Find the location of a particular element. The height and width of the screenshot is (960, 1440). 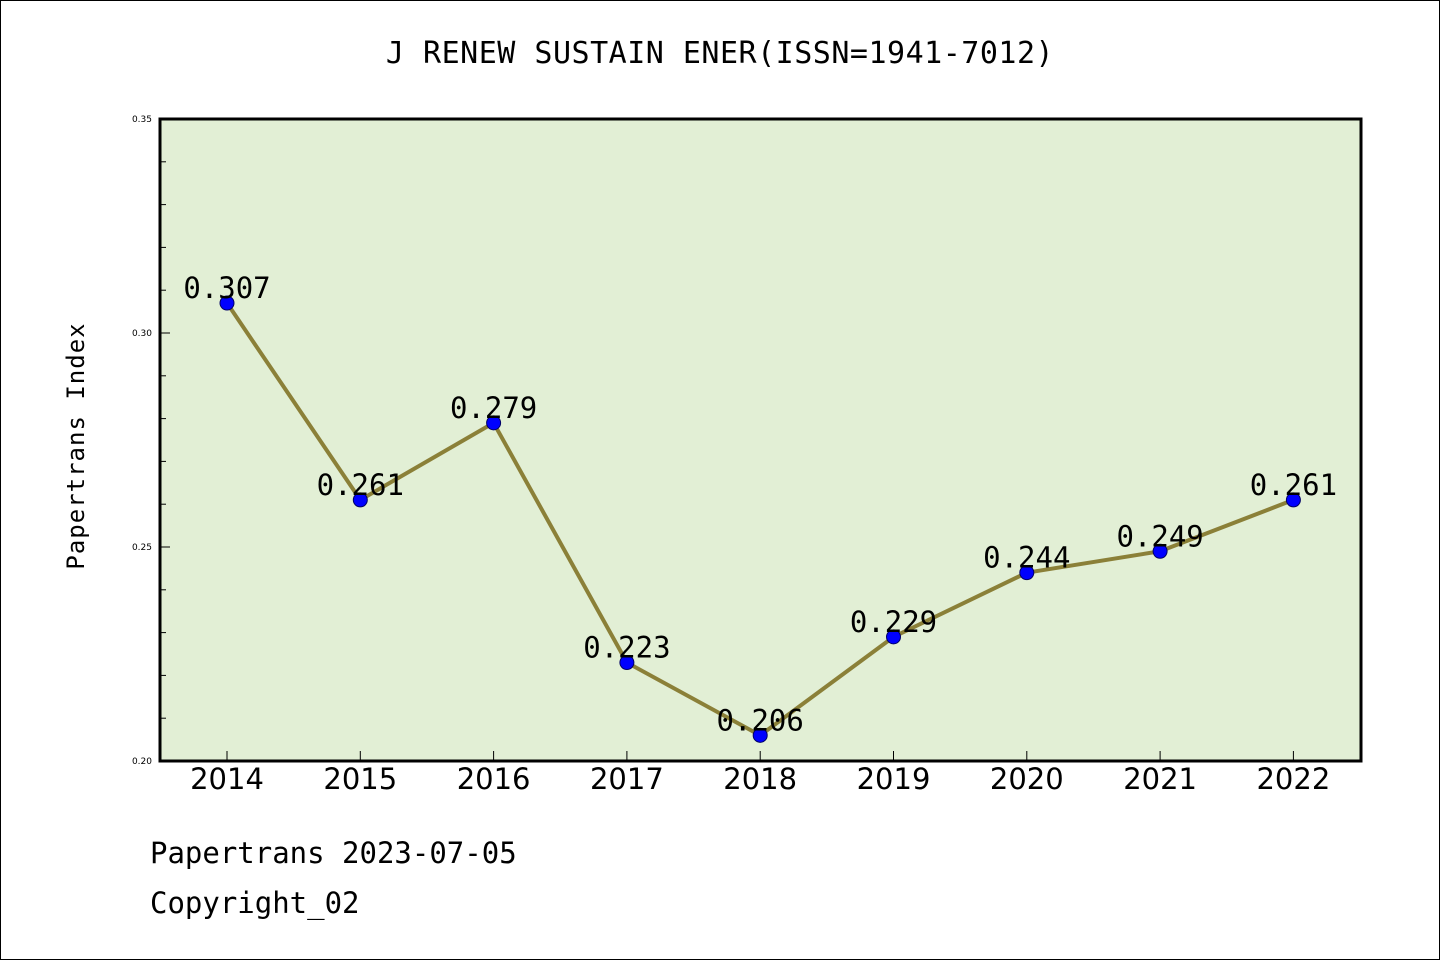

y-tick-label: 0.25 is located at coordinates (142, 548).